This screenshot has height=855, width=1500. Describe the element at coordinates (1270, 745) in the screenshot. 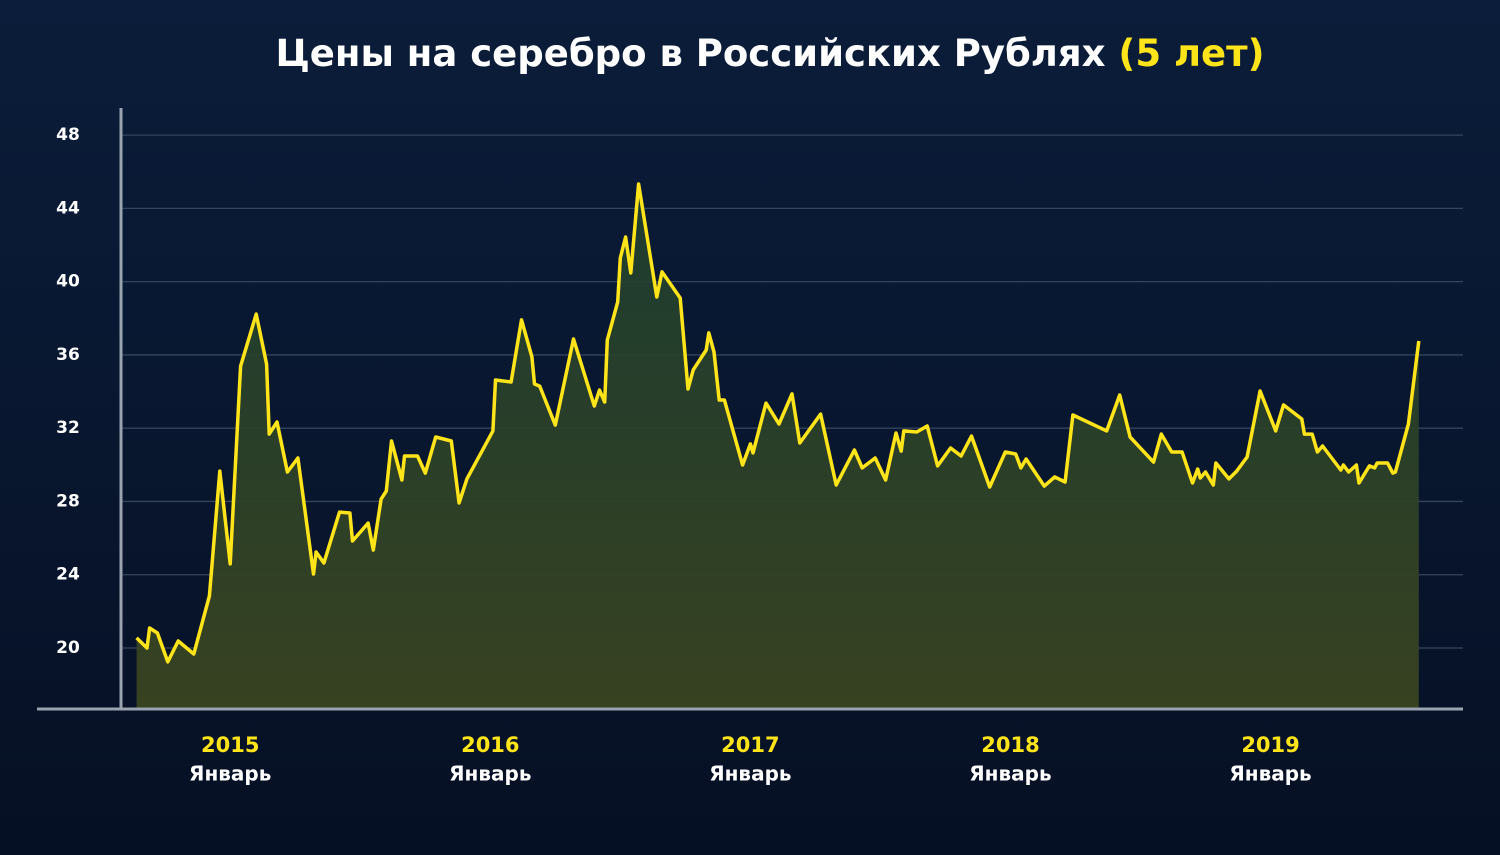

I see `x-tick-label: 2019` at that location.